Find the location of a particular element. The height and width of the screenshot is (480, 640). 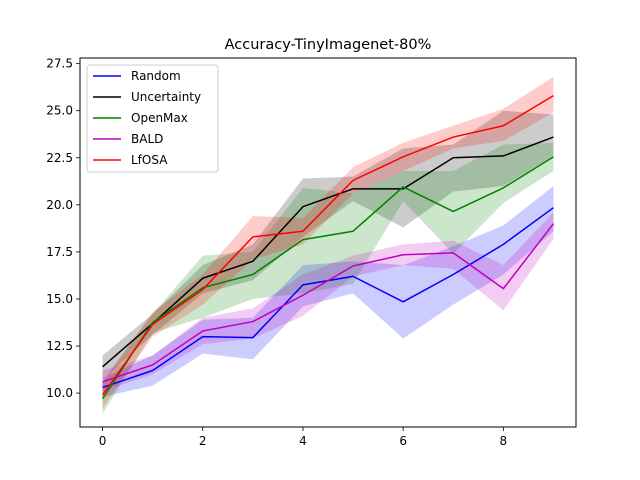

legend: Random Uncertainty OpenMax BALD LfOSA is located at coordinates (152, 118).